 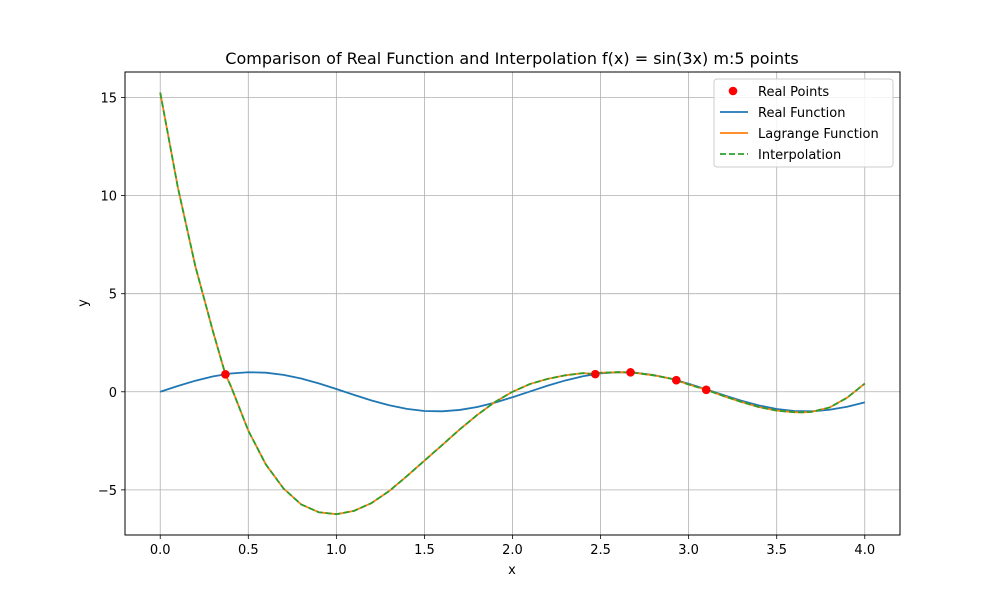 What do you see at coordinates (248, 550) in the screenshot?
I see `x-tick-label: 0.5` at bounding box center [248, 550].